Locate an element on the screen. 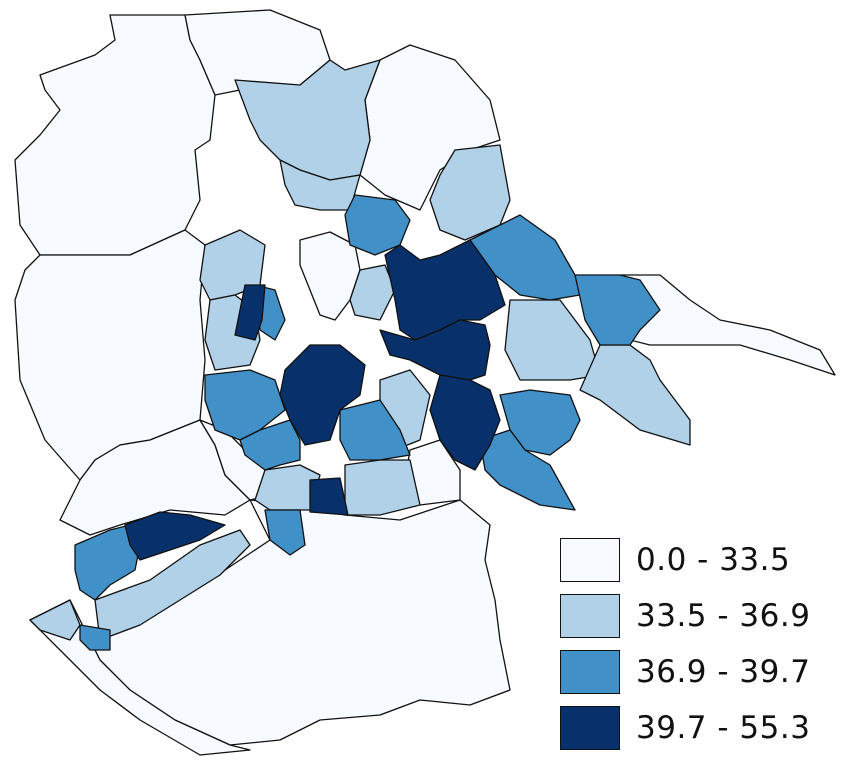 This screenshot has width=851, height=766. legend-item-4: 39.7 - 55.3 is located at coordinates (700, 731).